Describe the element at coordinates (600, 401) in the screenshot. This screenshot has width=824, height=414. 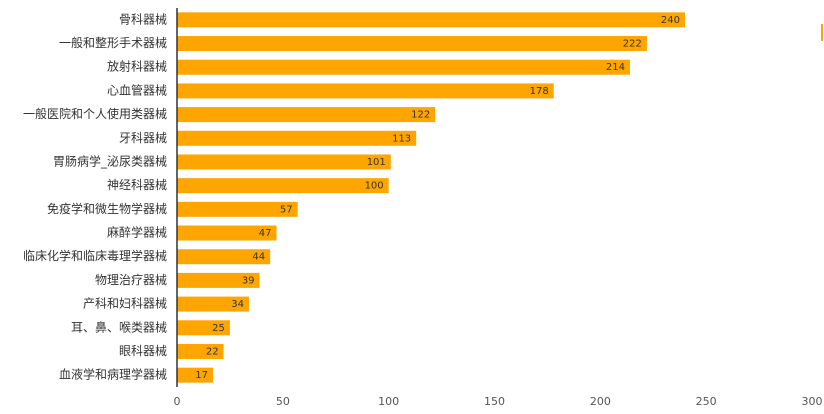
I see `x-tick-label: 200` at that location.